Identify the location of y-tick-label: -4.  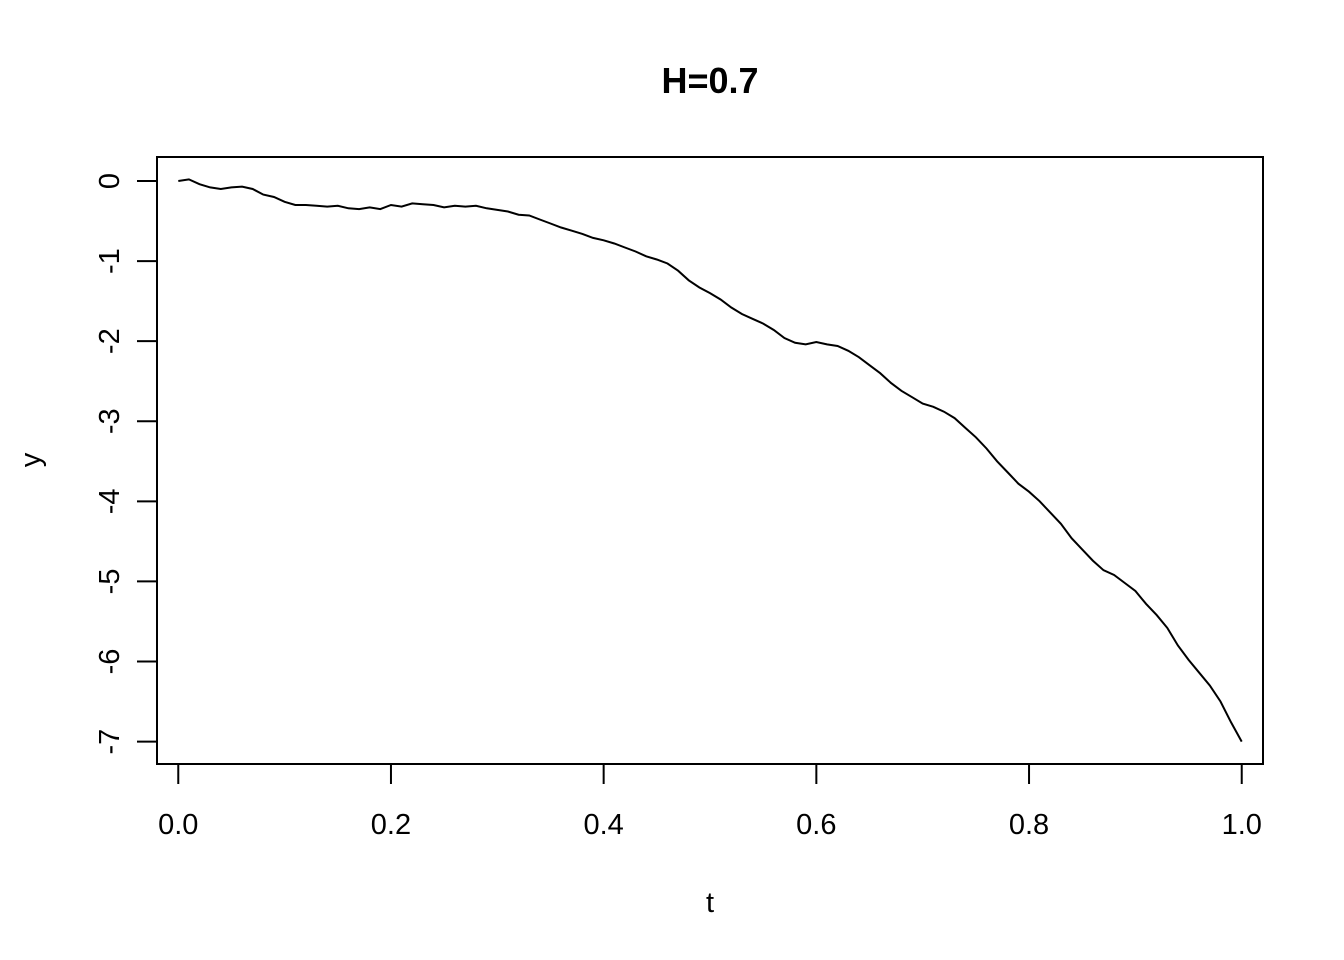
(110, 501).